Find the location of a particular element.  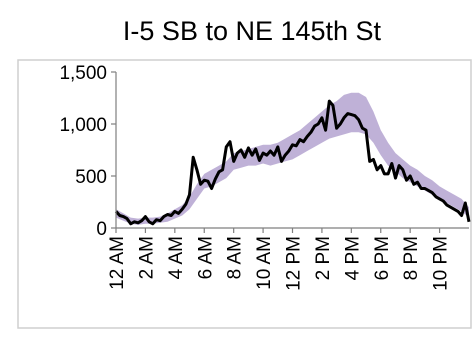

x-tick-label: 4 PM is located at coordinates (352, 258).